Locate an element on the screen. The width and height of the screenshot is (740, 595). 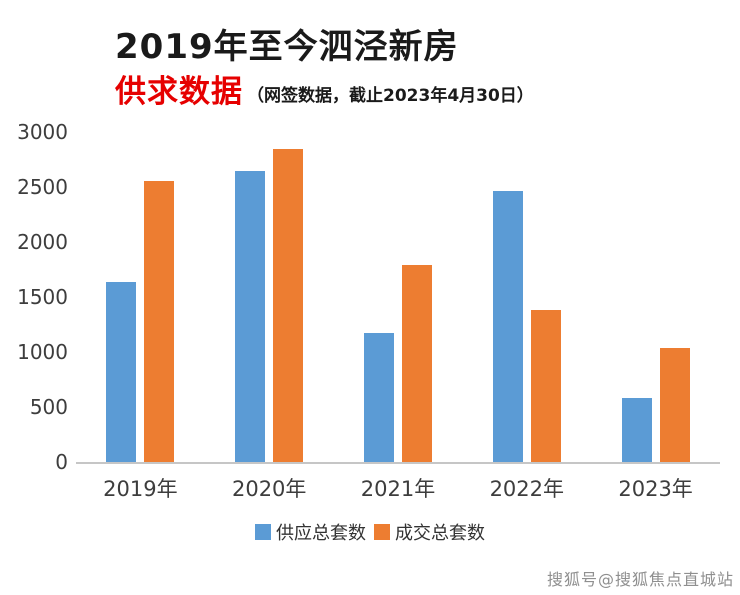
x-tick-label: 2019年 is located at coordinates (140, 488).